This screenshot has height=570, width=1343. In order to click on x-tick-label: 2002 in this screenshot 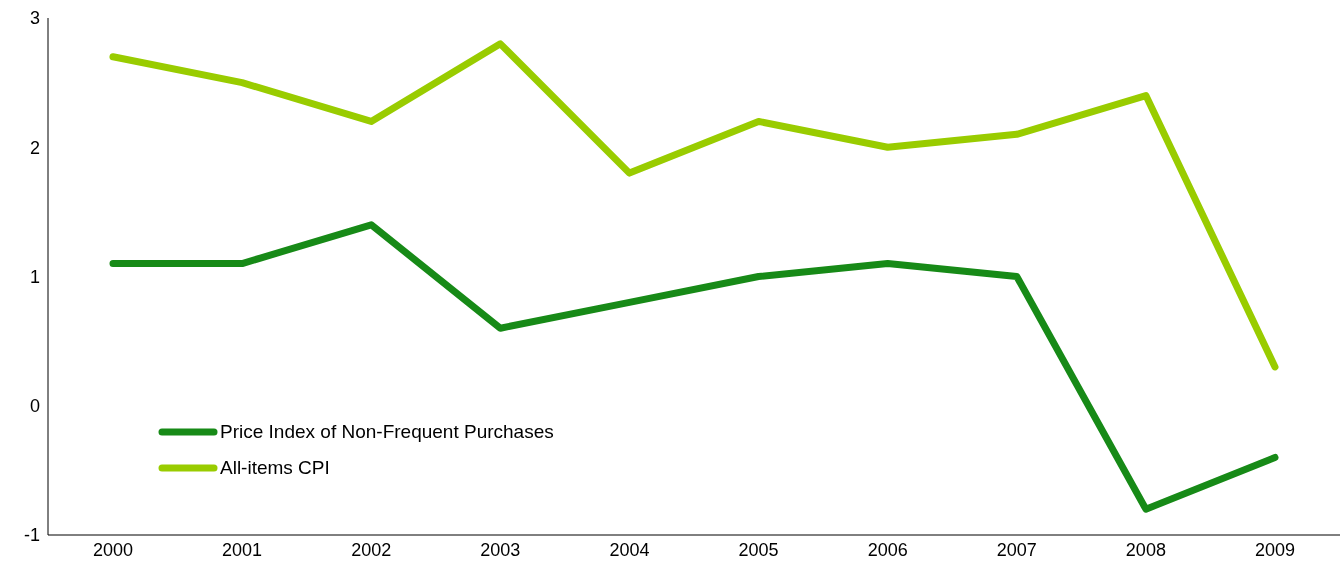, I will do `click(371, 549)`.